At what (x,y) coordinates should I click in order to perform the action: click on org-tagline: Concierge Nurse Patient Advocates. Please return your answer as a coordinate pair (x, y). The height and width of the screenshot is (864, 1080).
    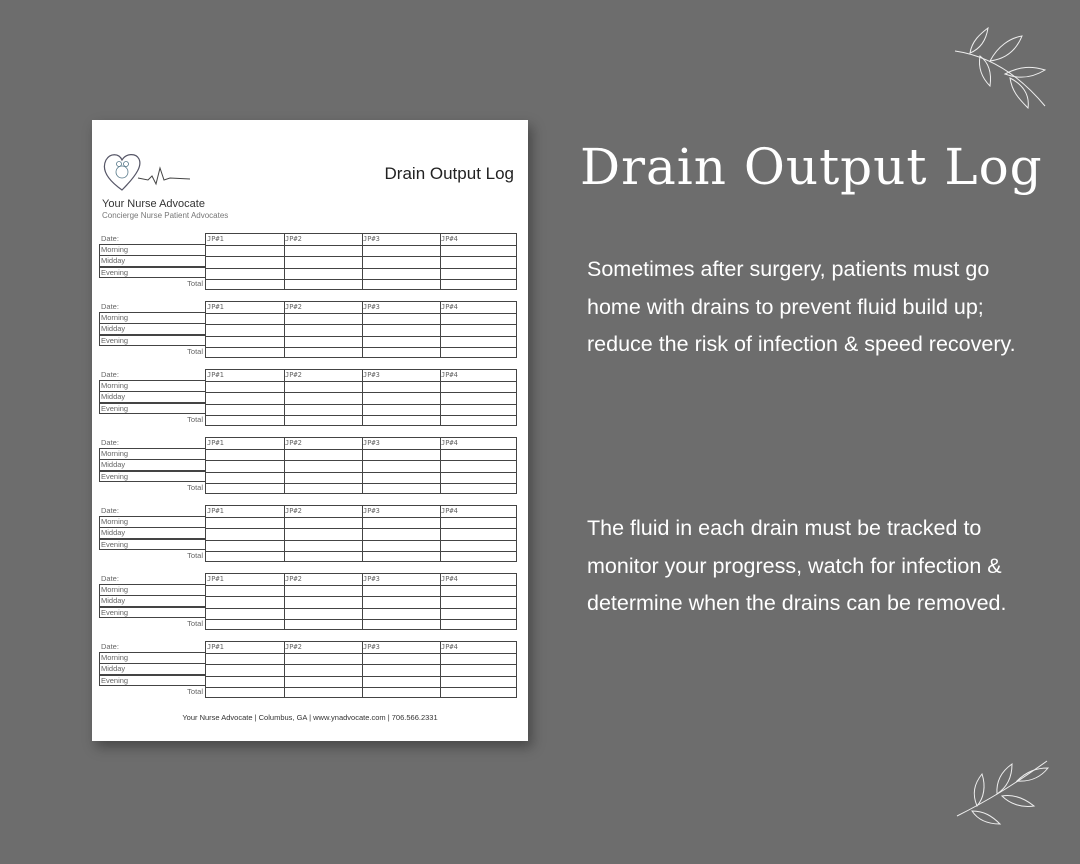
    Looking at the image, I should click on (165, 215).